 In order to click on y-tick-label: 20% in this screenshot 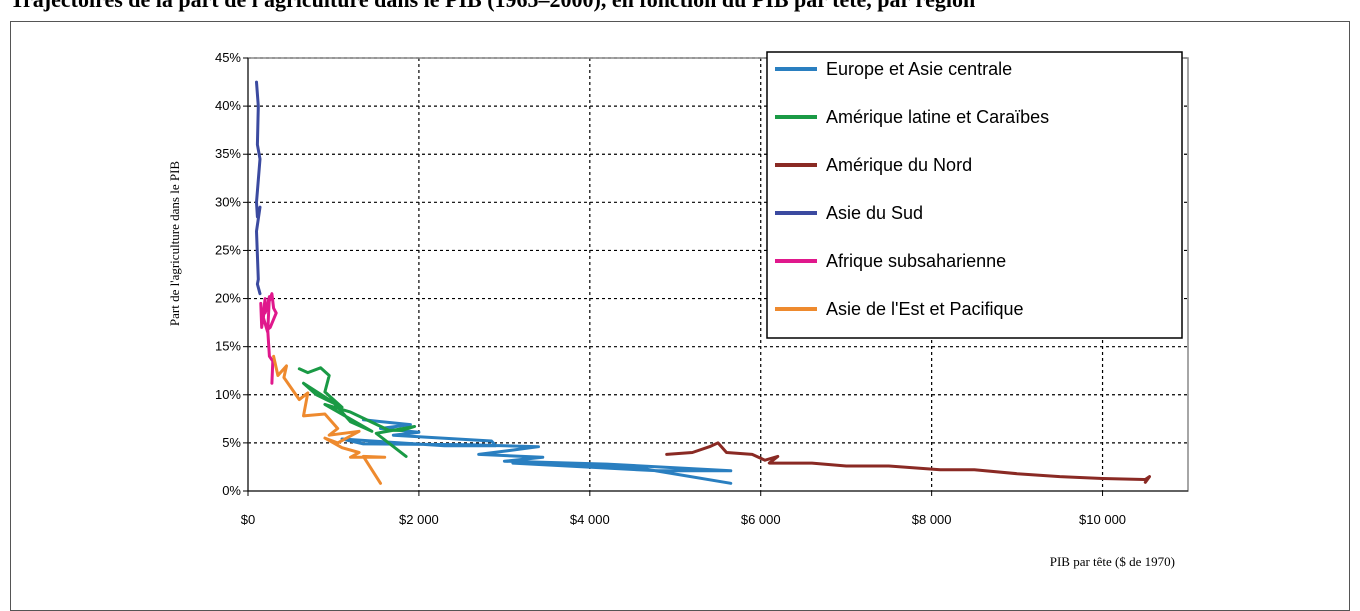, I will do `click(228, 298)`.